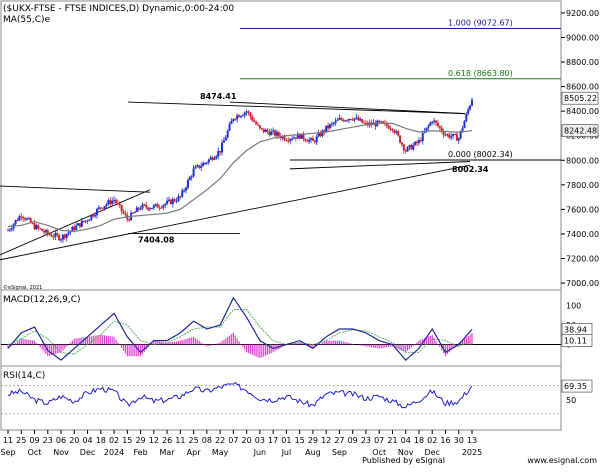 The image size is (600, 472). What do you see at coordinates (74, 440) in the screenshot?
I see `date-axis-day-label: 20` at bounding box center [74, 440].